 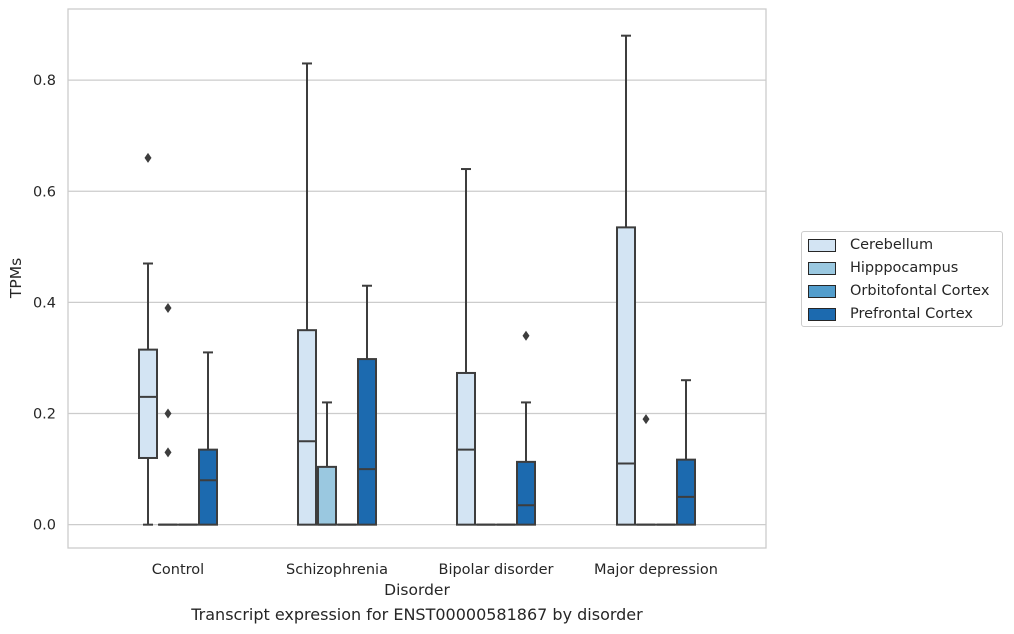 What do you see at coordinates (148, 339) in the screenshot?
I see `box-cerebellum-control` at bounding box center [148, 339].